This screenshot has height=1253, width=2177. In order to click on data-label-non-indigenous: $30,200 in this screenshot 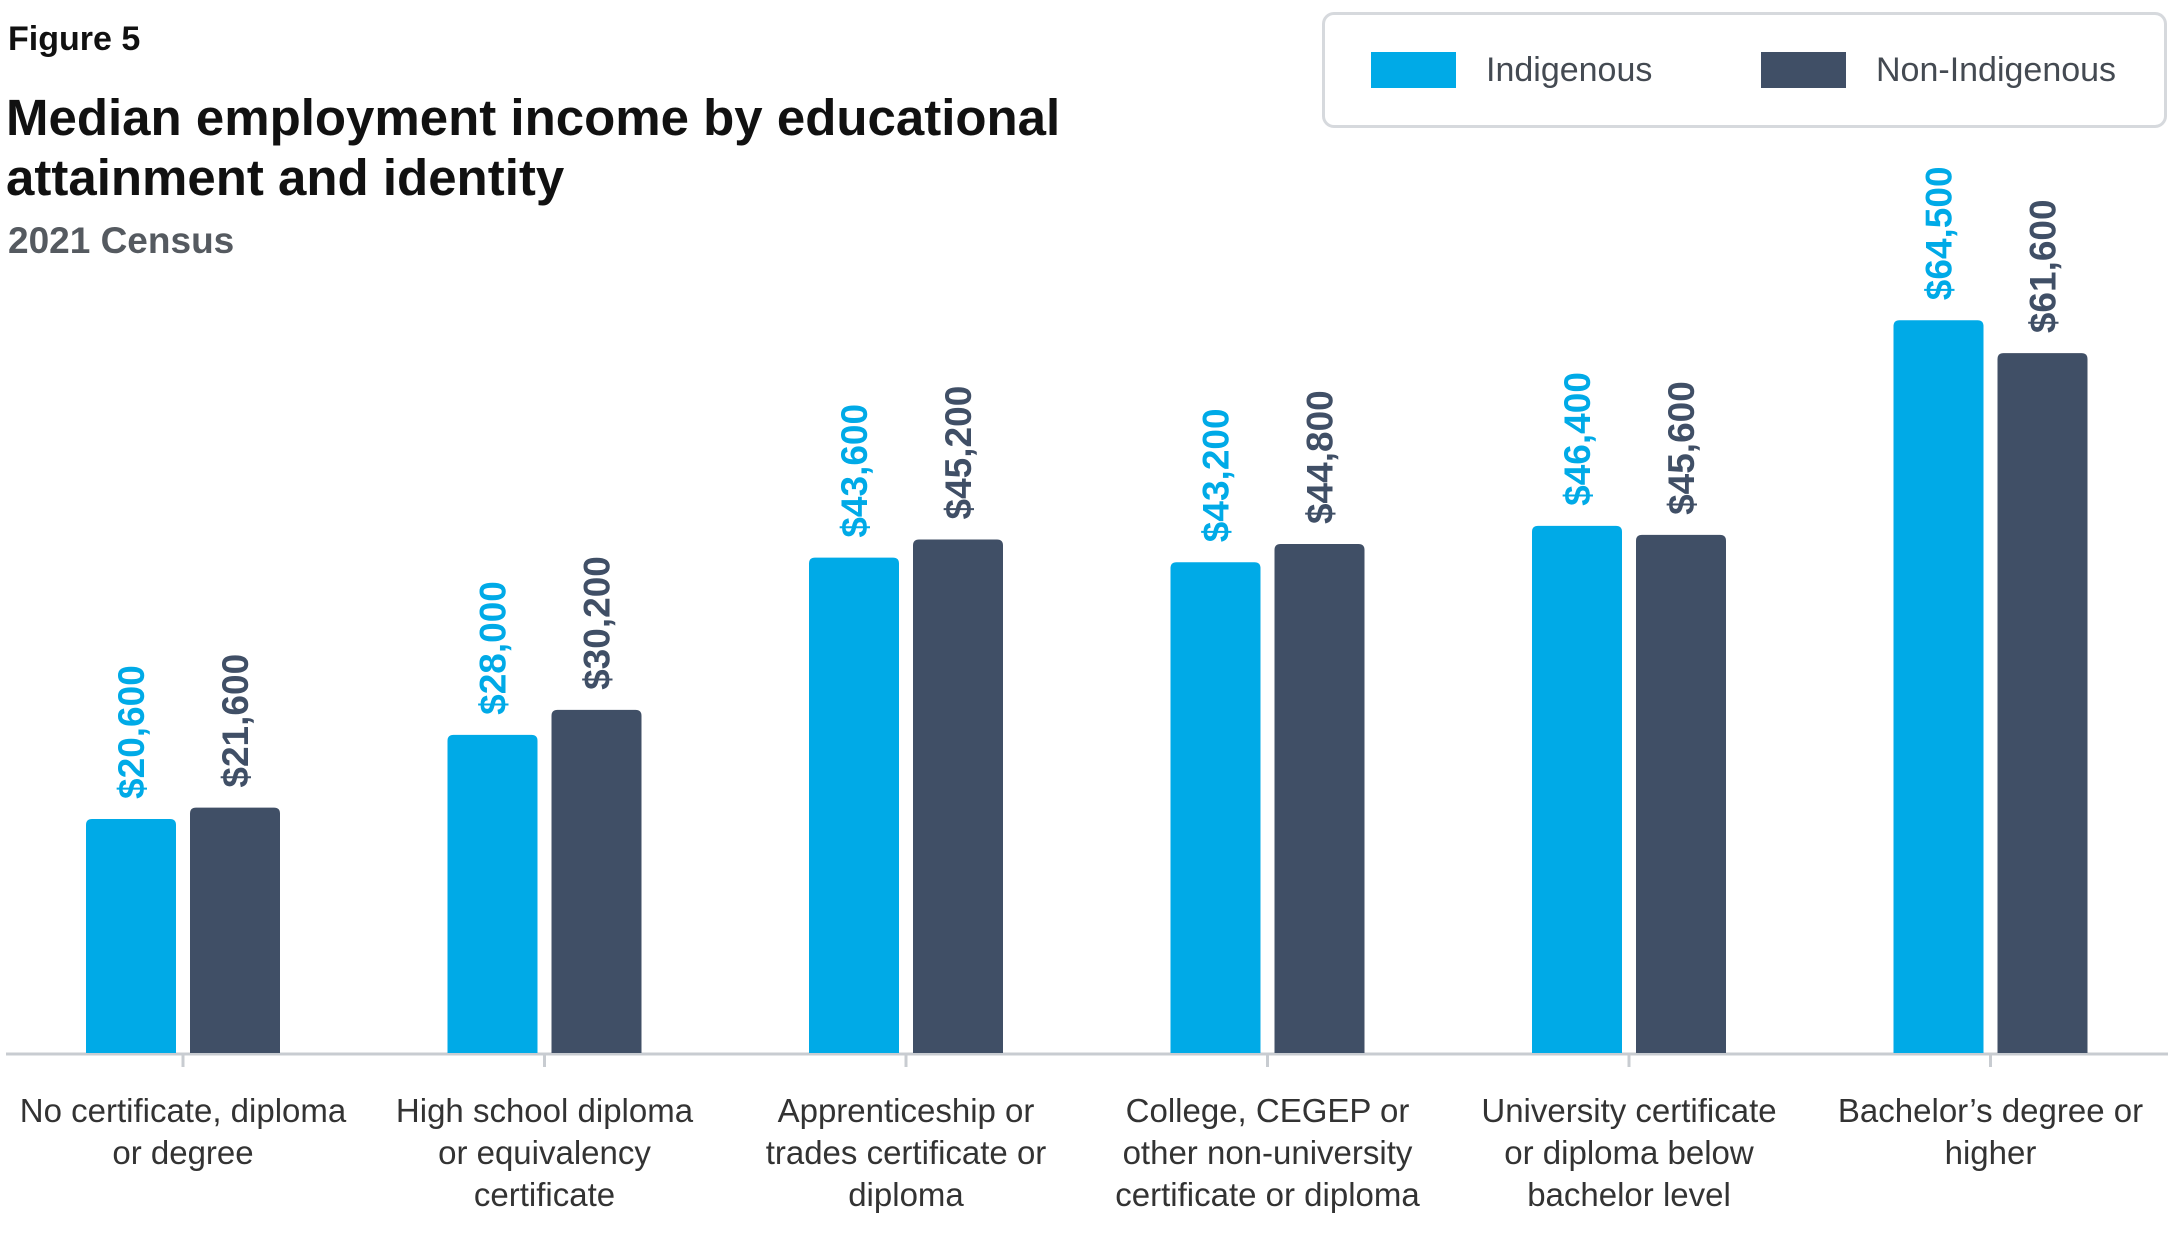, I will do `click(597, 623)`.